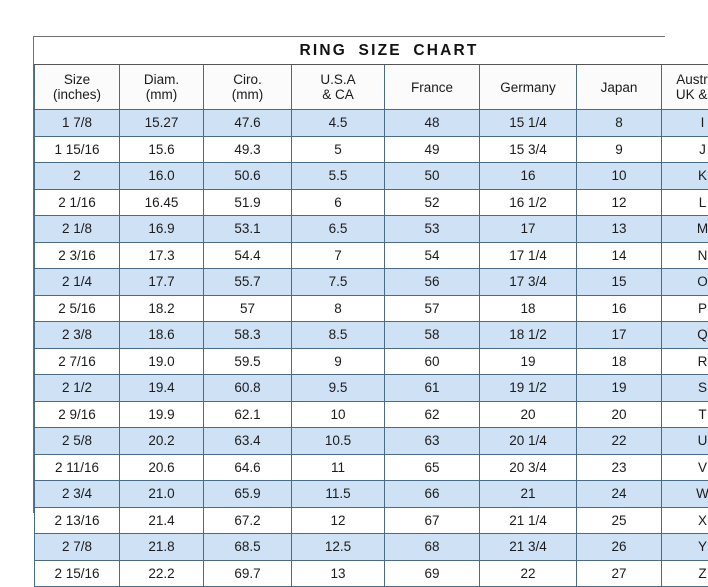 This screenshot has width=708, height=587. What do you see at coordinates (162, 520) in the screenshot?
I see `cell-diameter-mm: 21.4` at bounding box center [162, 520].